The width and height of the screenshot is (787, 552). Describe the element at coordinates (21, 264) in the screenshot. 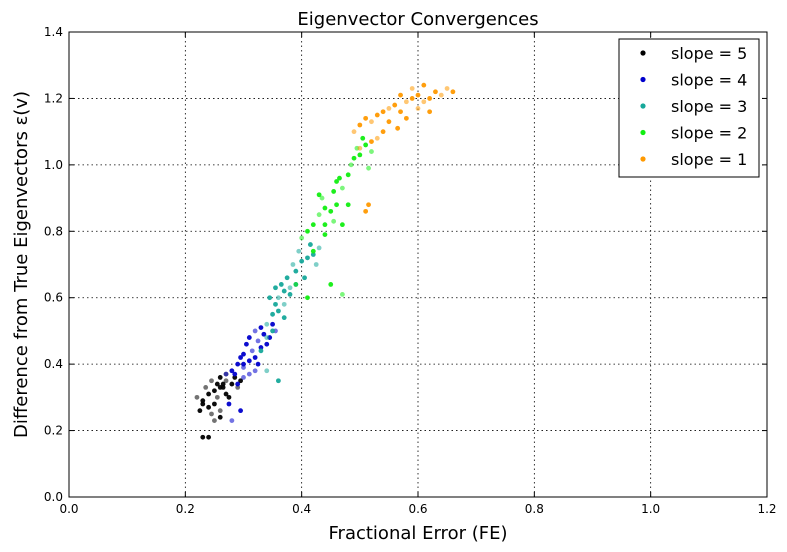

I see `y-axis-label: Difference from True Eigenvectors ε(v)` at that location.